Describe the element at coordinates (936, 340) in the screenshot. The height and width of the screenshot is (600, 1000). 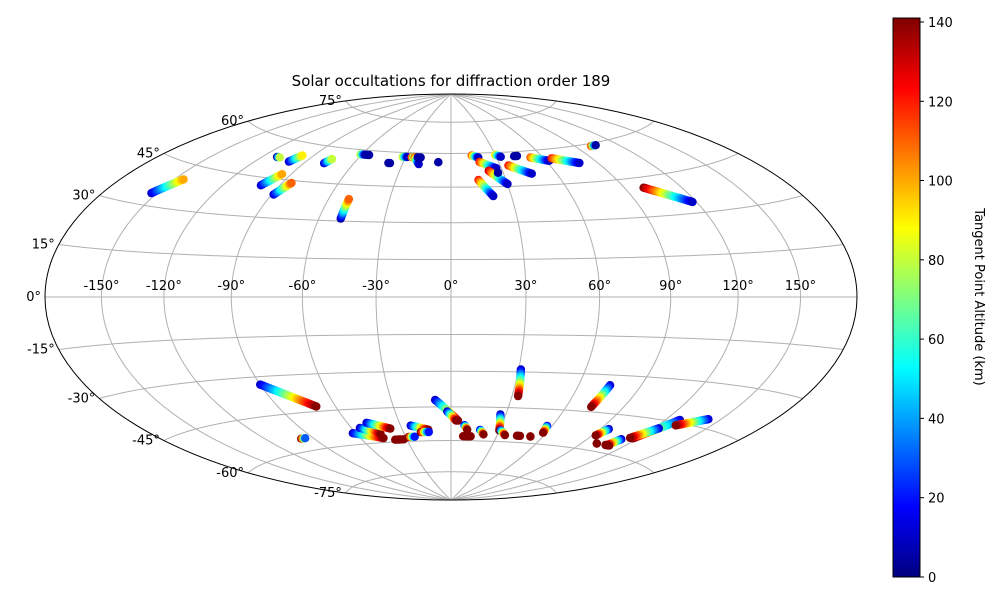
I see `colorbar-tick-label: 60` at that location.